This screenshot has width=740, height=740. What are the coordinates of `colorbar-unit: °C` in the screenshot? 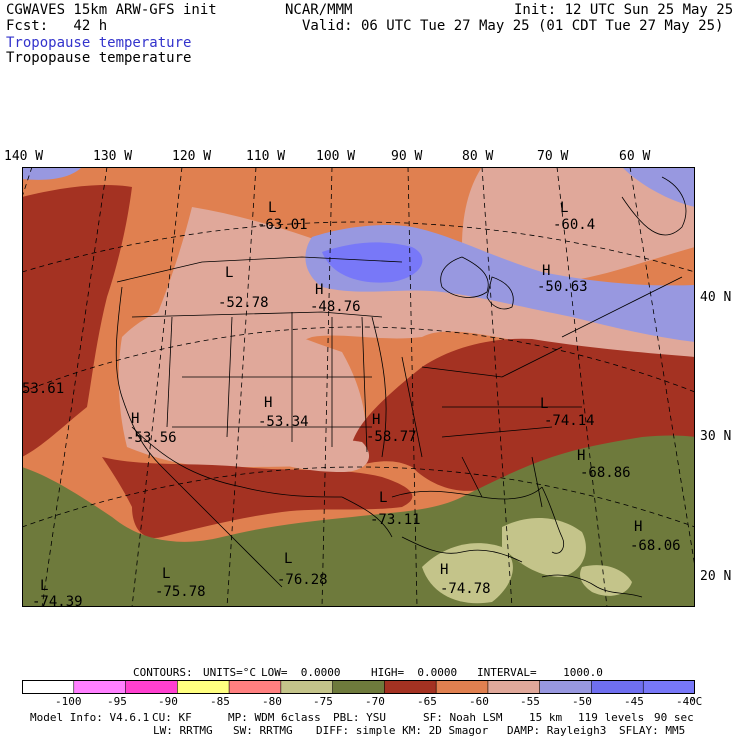 It's located at (696, 701).